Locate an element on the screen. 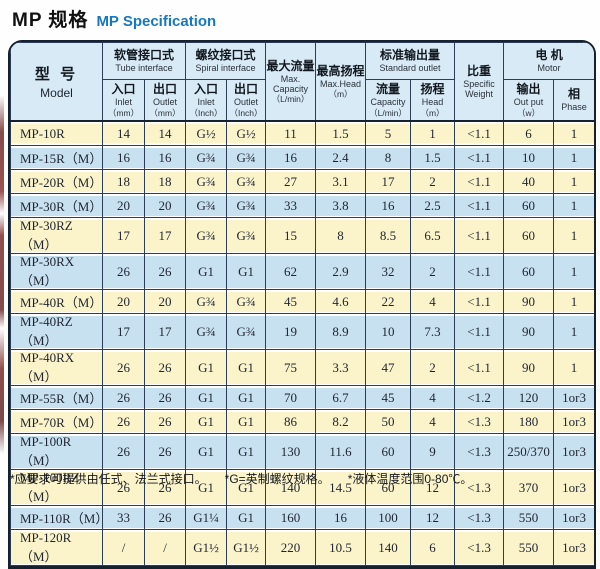 Image resolution: width=600 pixels, height=569 pixels. model-cell: MP-70R（M） is located at coordinates (56, 421).